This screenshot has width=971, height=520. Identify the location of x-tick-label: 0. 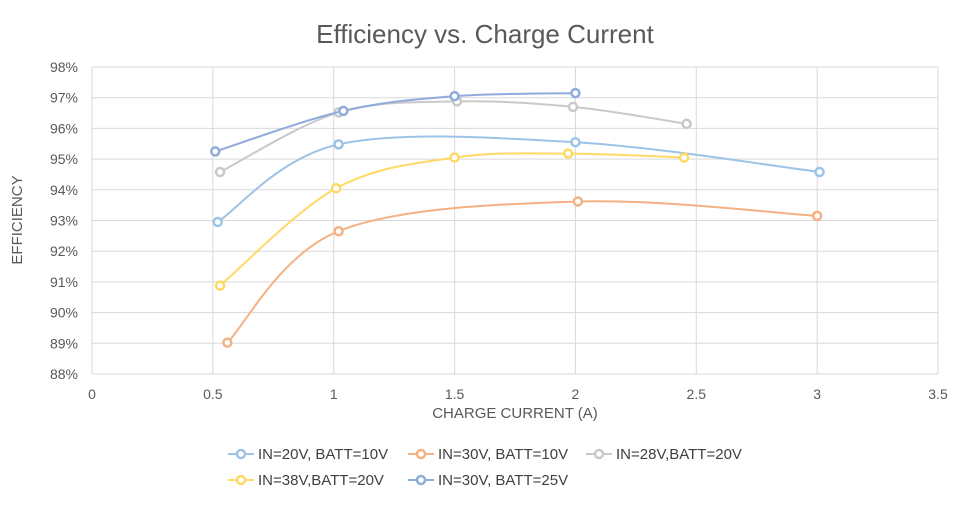
(92, 394).